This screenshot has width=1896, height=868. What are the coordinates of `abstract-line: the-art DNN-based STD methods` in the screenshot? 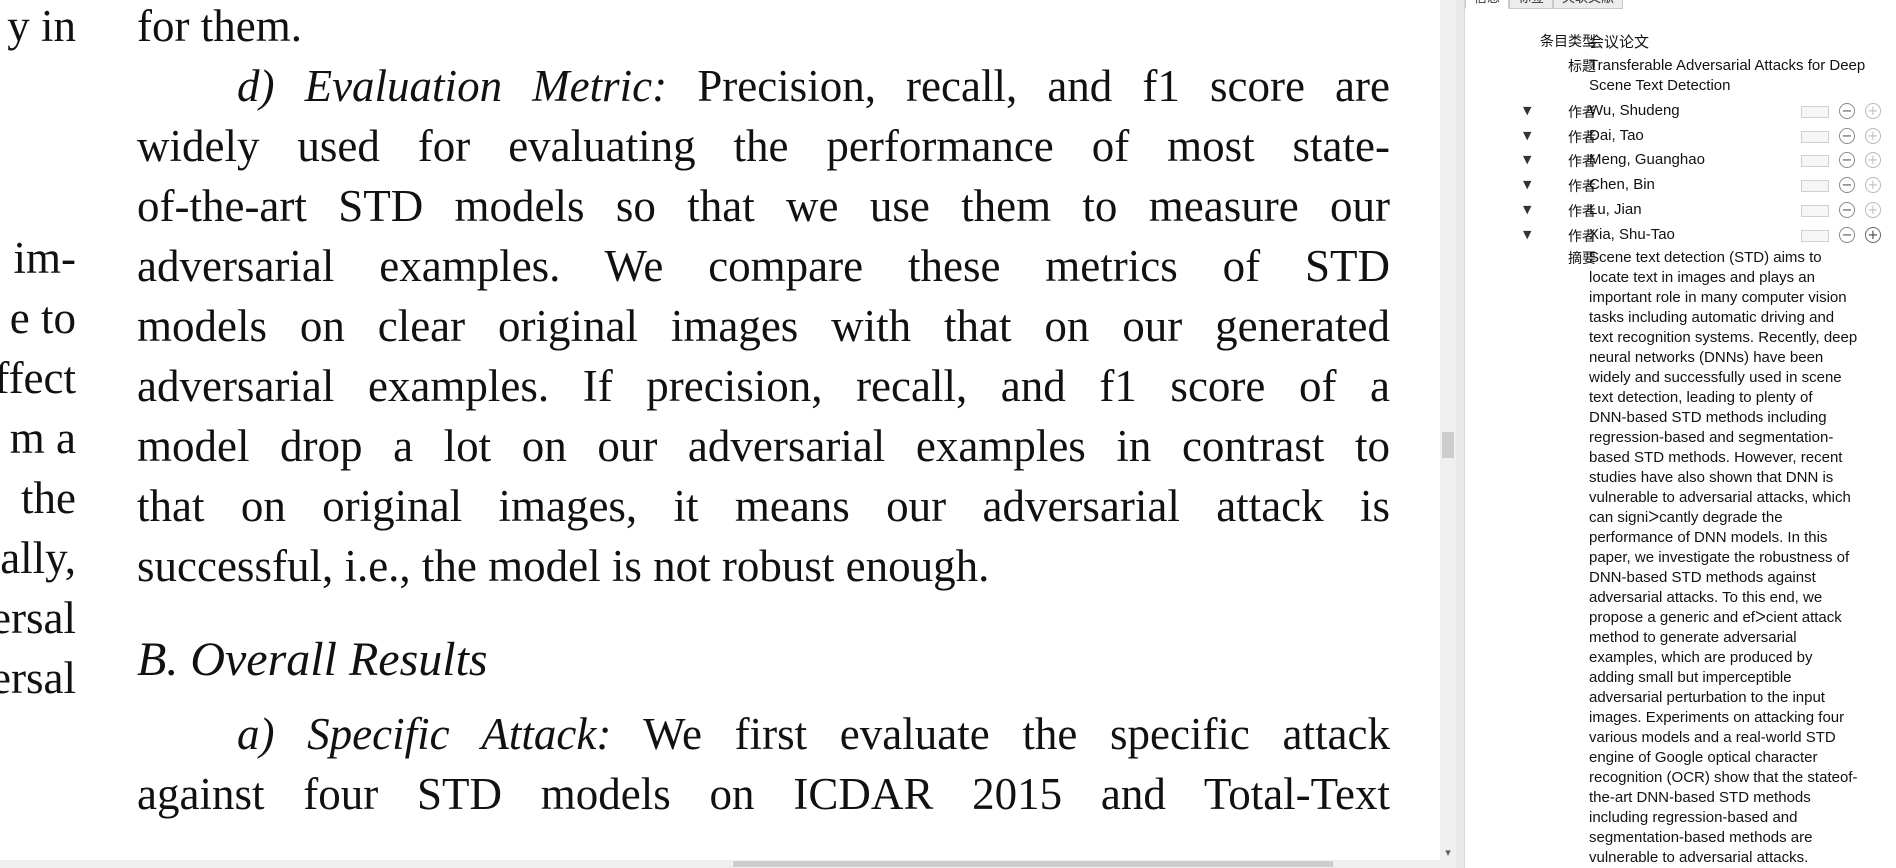 It's located at (1700, 797).